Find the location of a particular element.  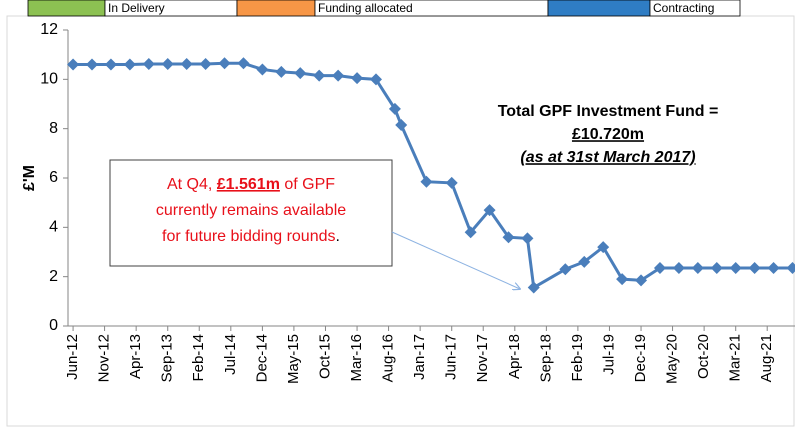

y-tick-label: 2 is located at coordinates (53, 276).